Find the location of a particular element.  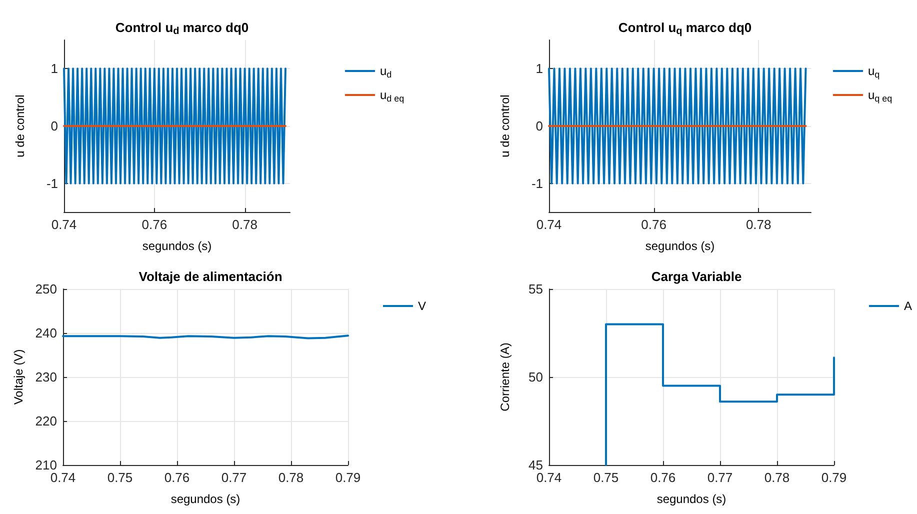

y-tick-label: 230 is located at coordinates (46, 377).